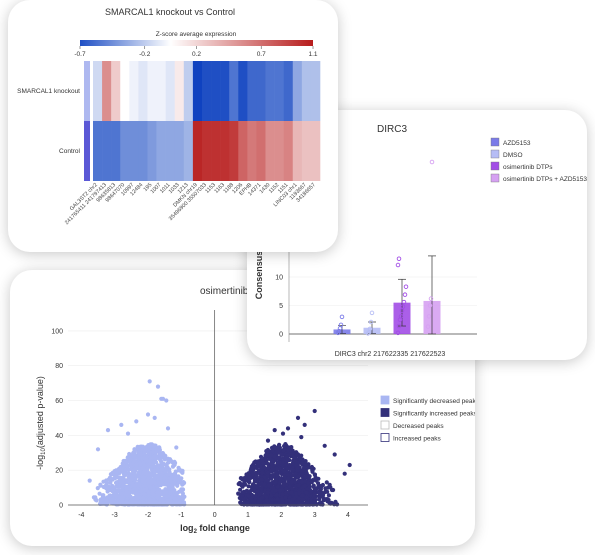 The width and height of the screenshot is (595, 555). I want to click on colorbar-tick-label: -0.2, so click(145, 54).